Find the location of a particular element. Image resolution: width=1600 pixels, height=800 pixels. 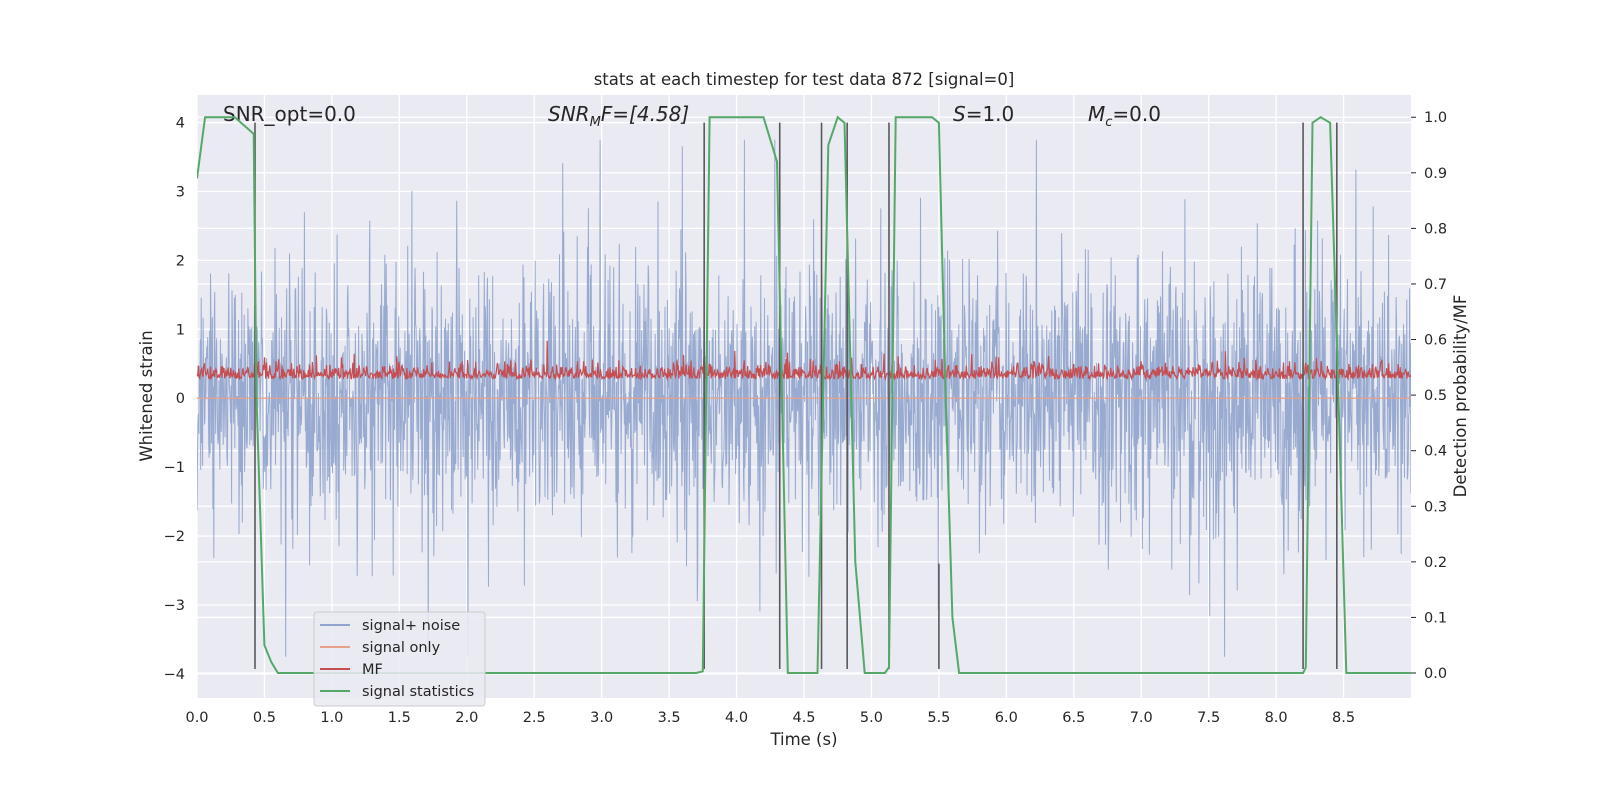

y2-tick-label: 0.5 is located at coordinates (1435, 396).